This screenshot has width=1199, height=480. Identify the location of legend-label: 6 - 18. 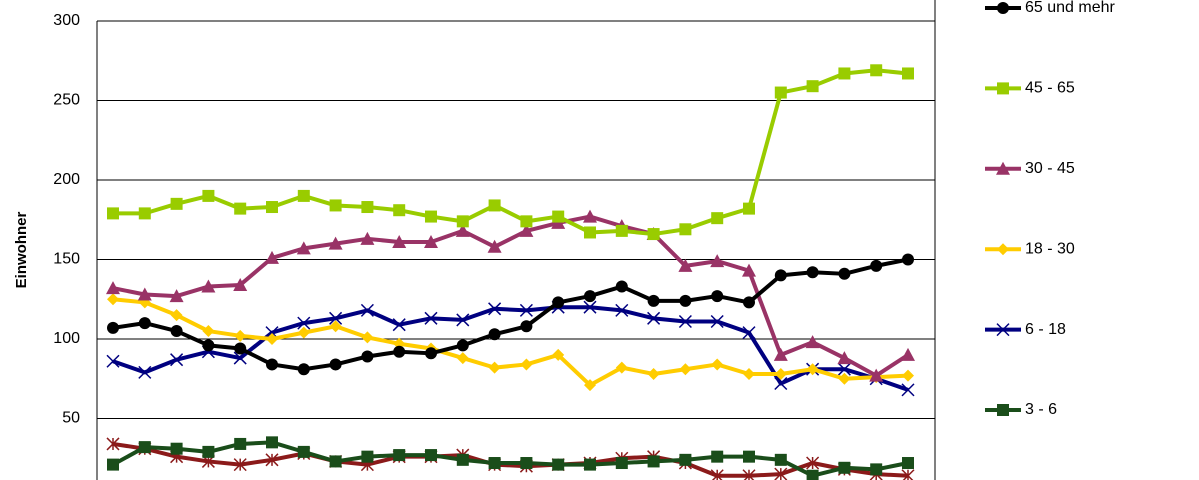
(1045, 329).